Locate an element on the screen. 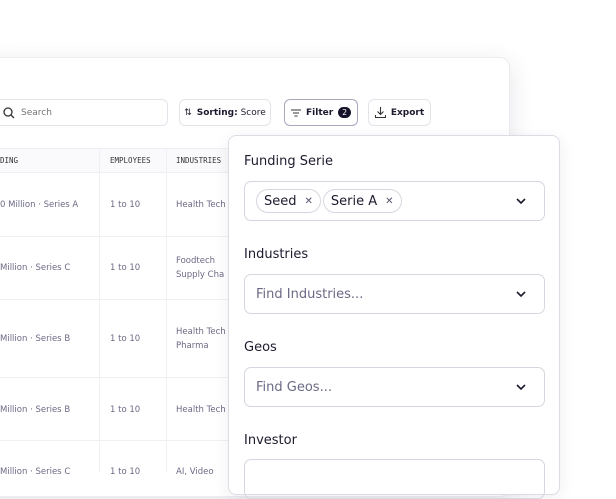 The image size is (616, 499). search-input is located at coordinates (81, 112).